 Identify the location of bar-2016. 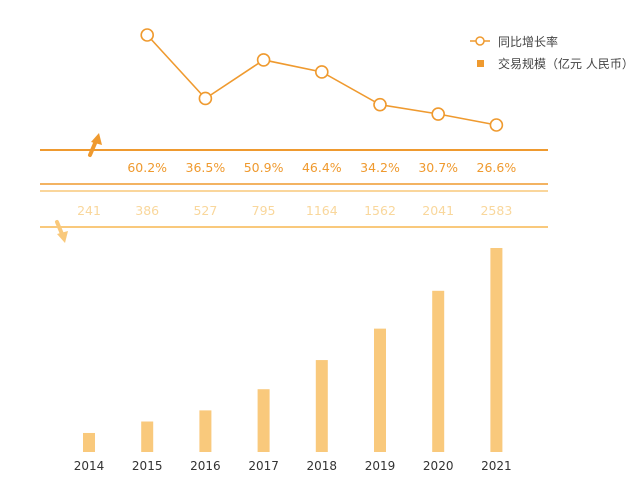
(205, 431).